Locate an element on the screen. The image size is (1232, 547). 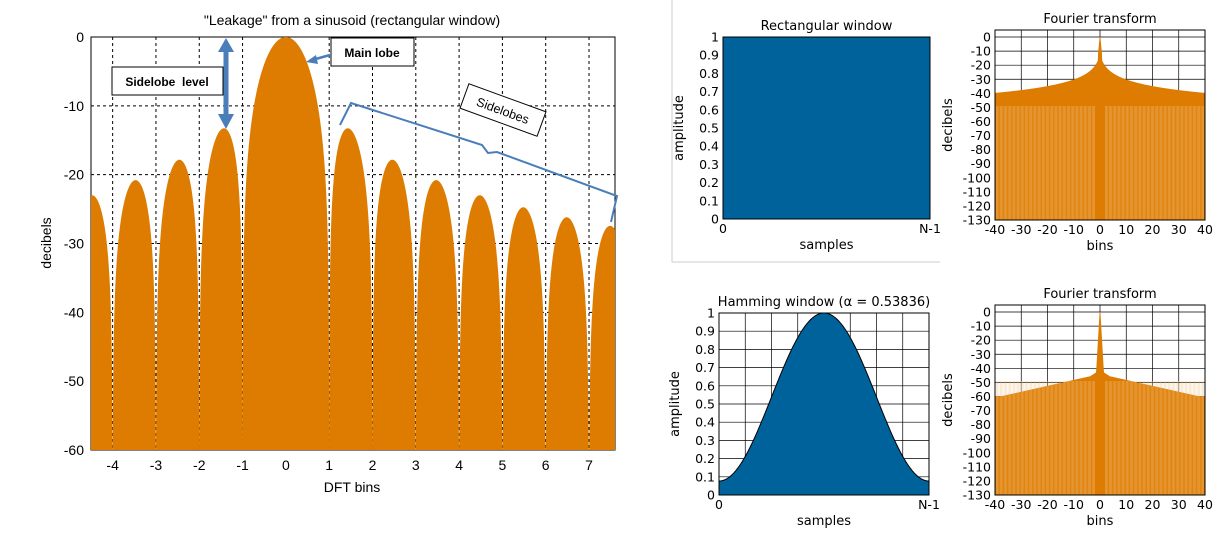
leakage-x-tick-label: -4 is located at coordinates (112, 465).